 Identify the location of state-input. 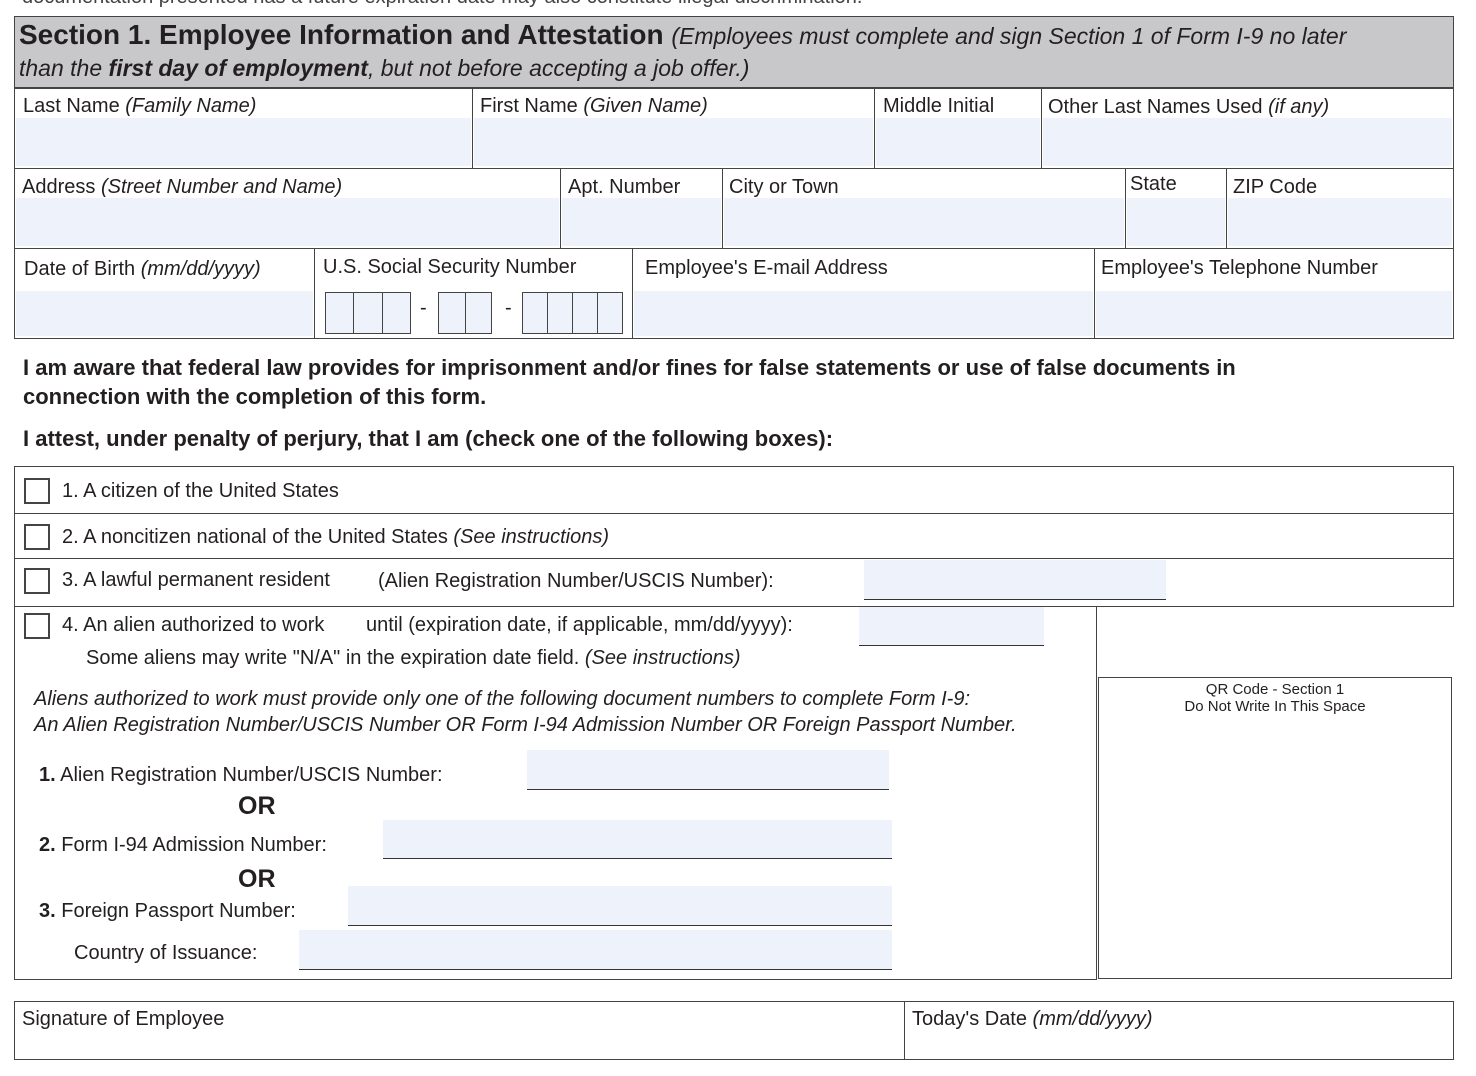
(1176, 222).